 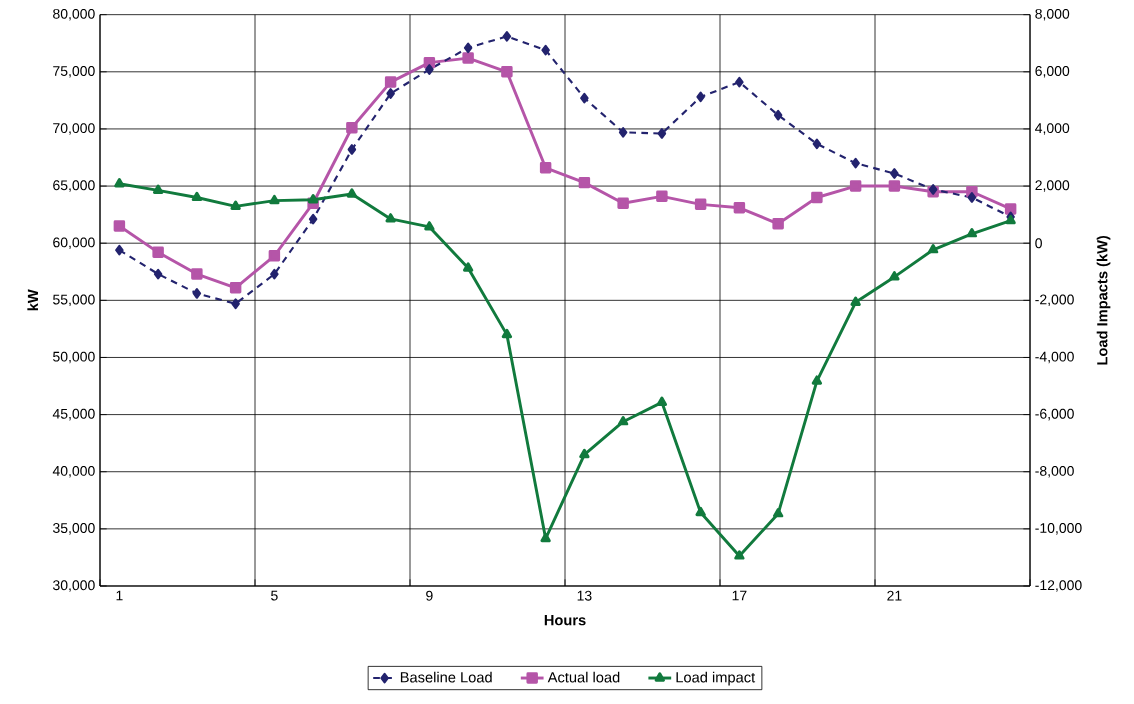 What do you see at coordinates (74, 357) in the screenshot?
I see `y-tick-label: 50,000` at bounding box center [74, 357].